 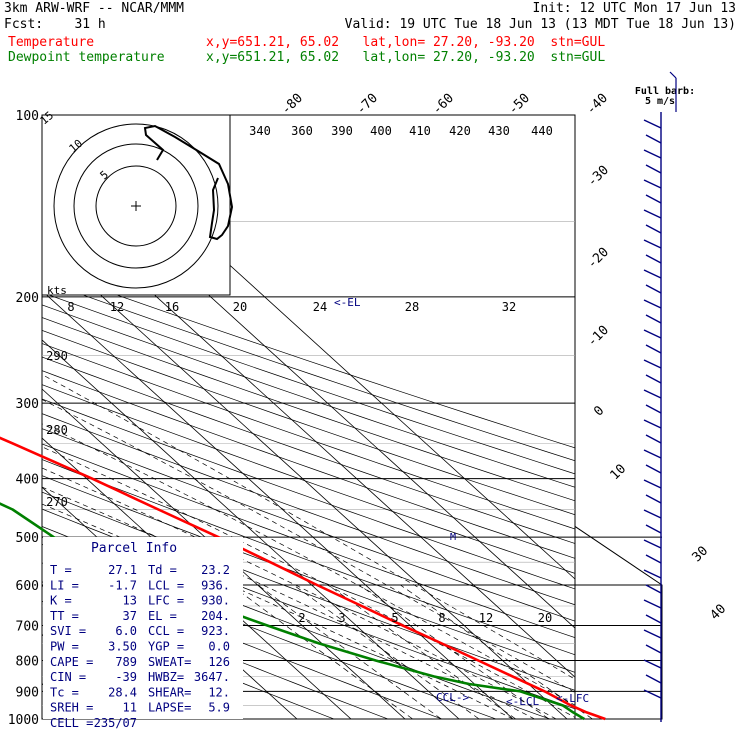 I want to click on parcel-info-value: -1.7, so click(x=122, y=585).